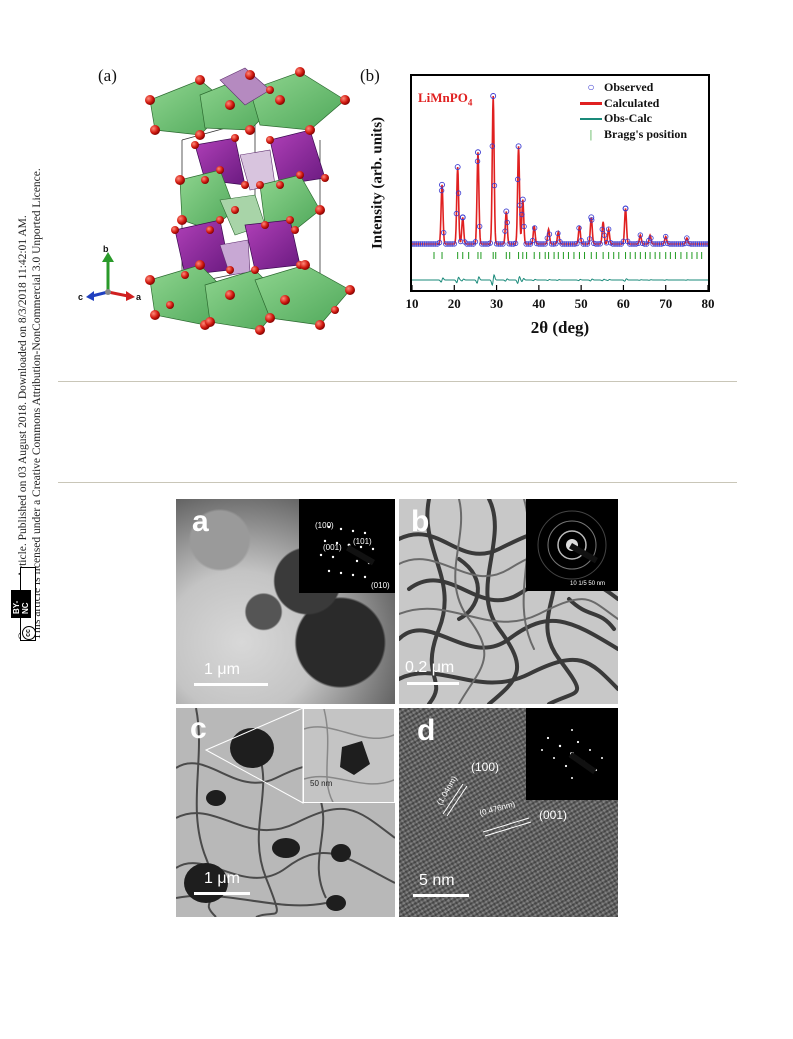 This screenshot has height=1039, width=793. What do you see at coordinates (397, 482) in the screenshot?
I see `divider-bottom` at bounding box center [397, 482].